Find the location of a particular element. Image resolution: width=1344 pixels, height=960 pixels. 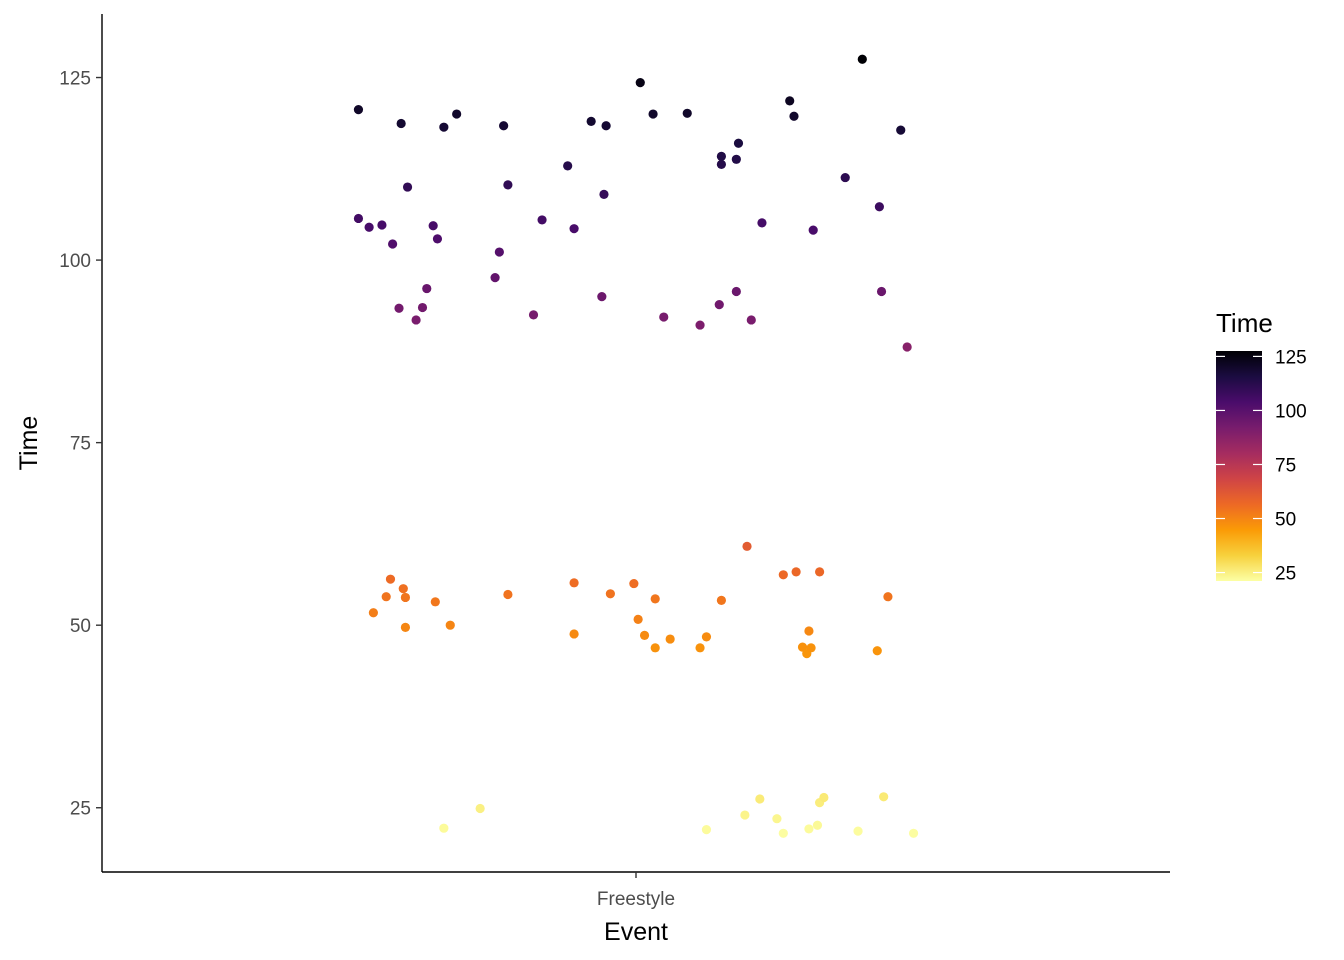

legend-ticks: 25 50 75 100 125 is located at coordinates (1261, 466).